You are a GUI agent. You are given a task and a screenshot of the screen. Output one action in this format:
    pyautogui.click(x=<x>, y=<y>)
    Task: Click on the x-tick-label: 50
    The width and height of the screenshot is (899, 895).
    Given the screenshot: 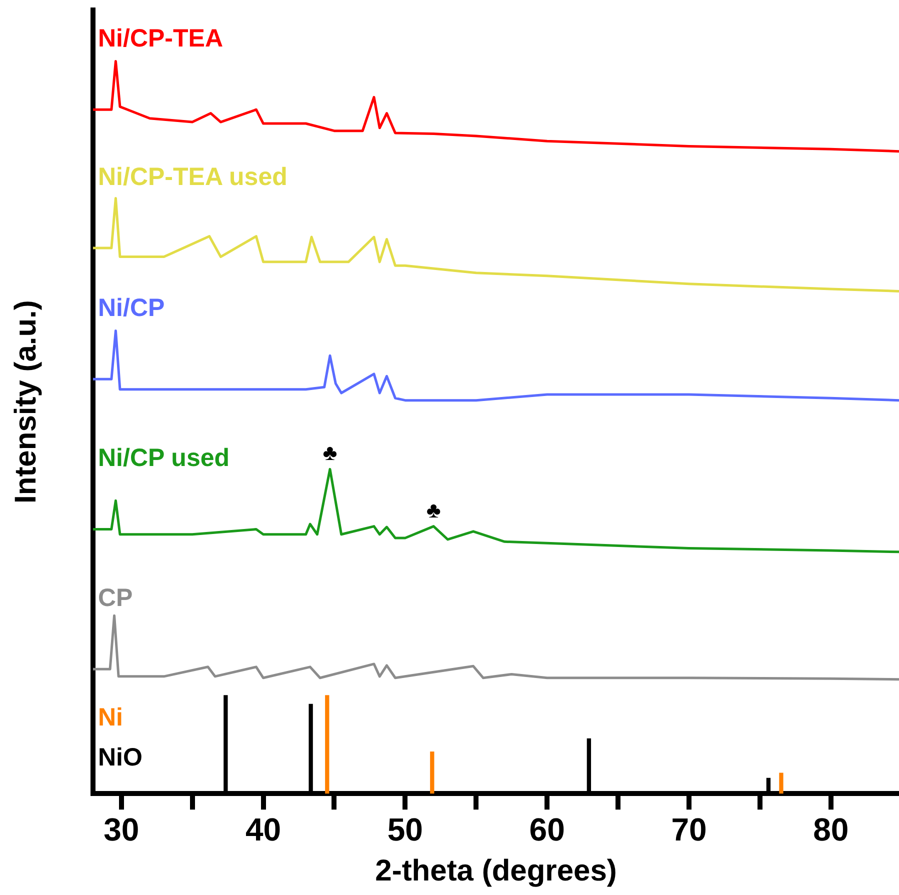 What is the action you would take?
    pyautogui.click(x=405, y=830)
    